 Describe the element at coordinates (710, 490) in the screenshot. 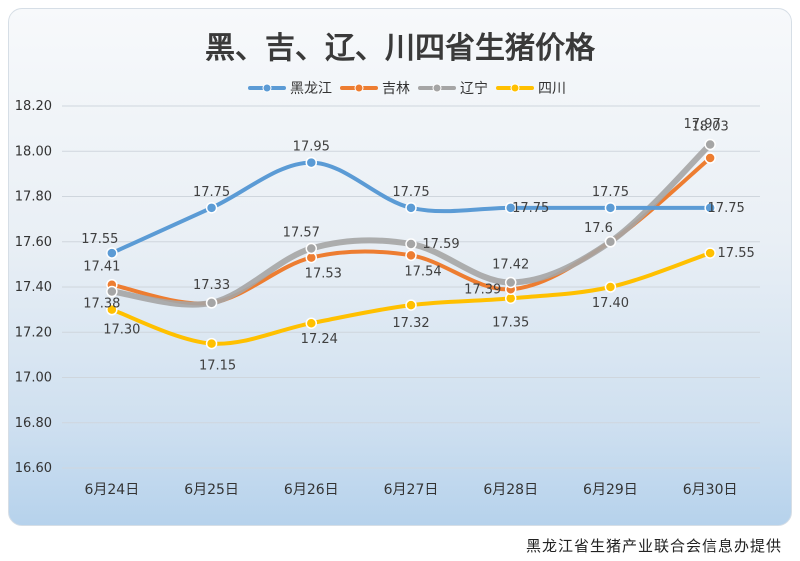

I see `x-tick-label: 6月30日` at that location.